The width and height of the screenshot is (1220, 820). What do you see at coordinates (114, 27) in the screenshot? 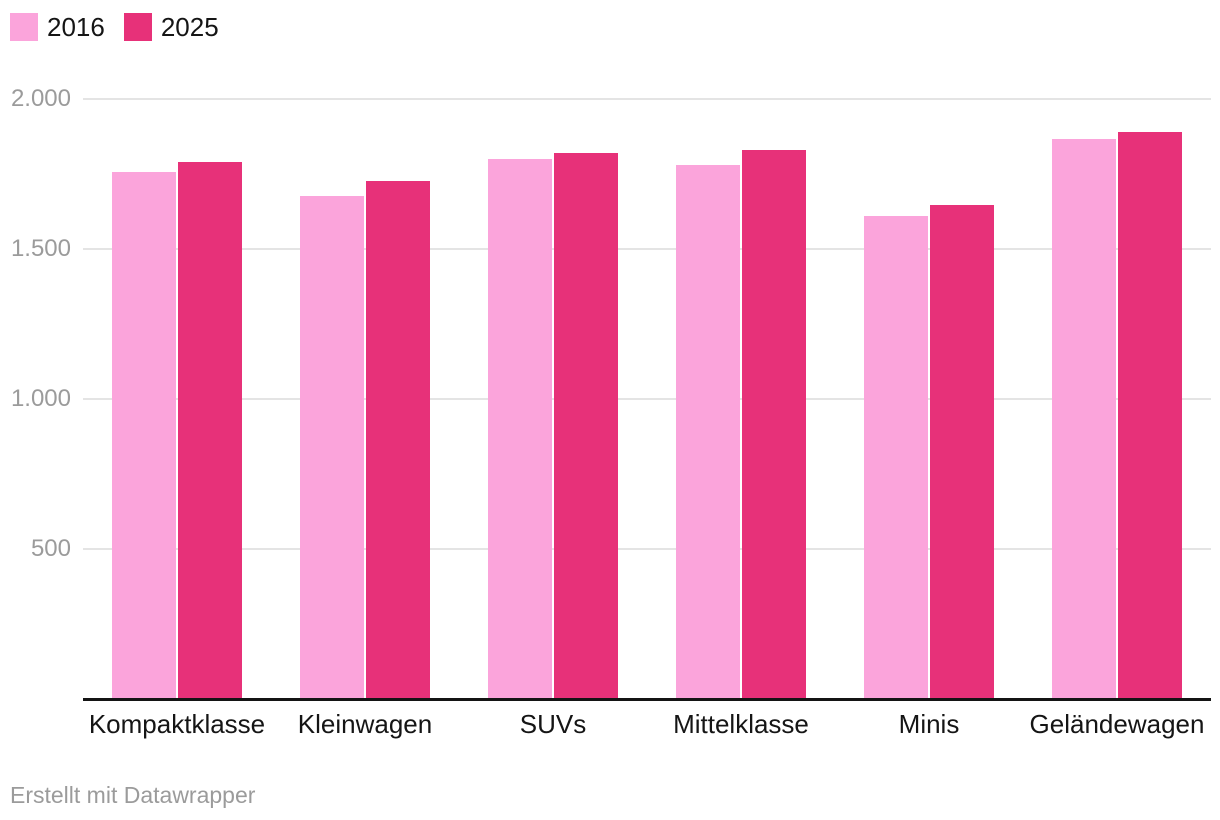
I see `legend: 2016 2025` at bounding box center [114, 27].